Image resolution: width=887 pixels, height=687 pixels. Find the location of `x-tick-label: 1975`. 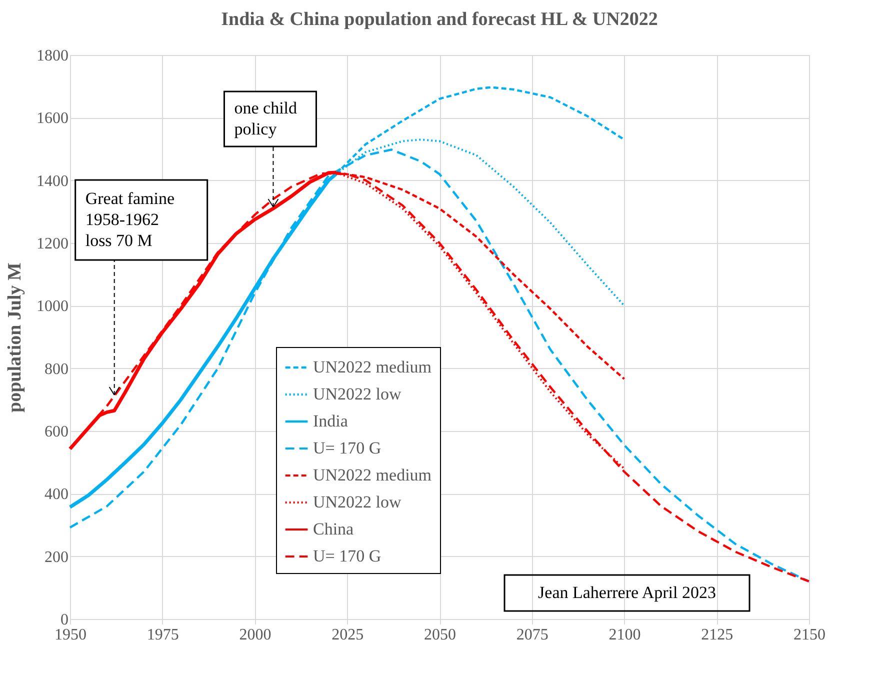

x-tick-label: 1975 is located at coordinates (162, 635).